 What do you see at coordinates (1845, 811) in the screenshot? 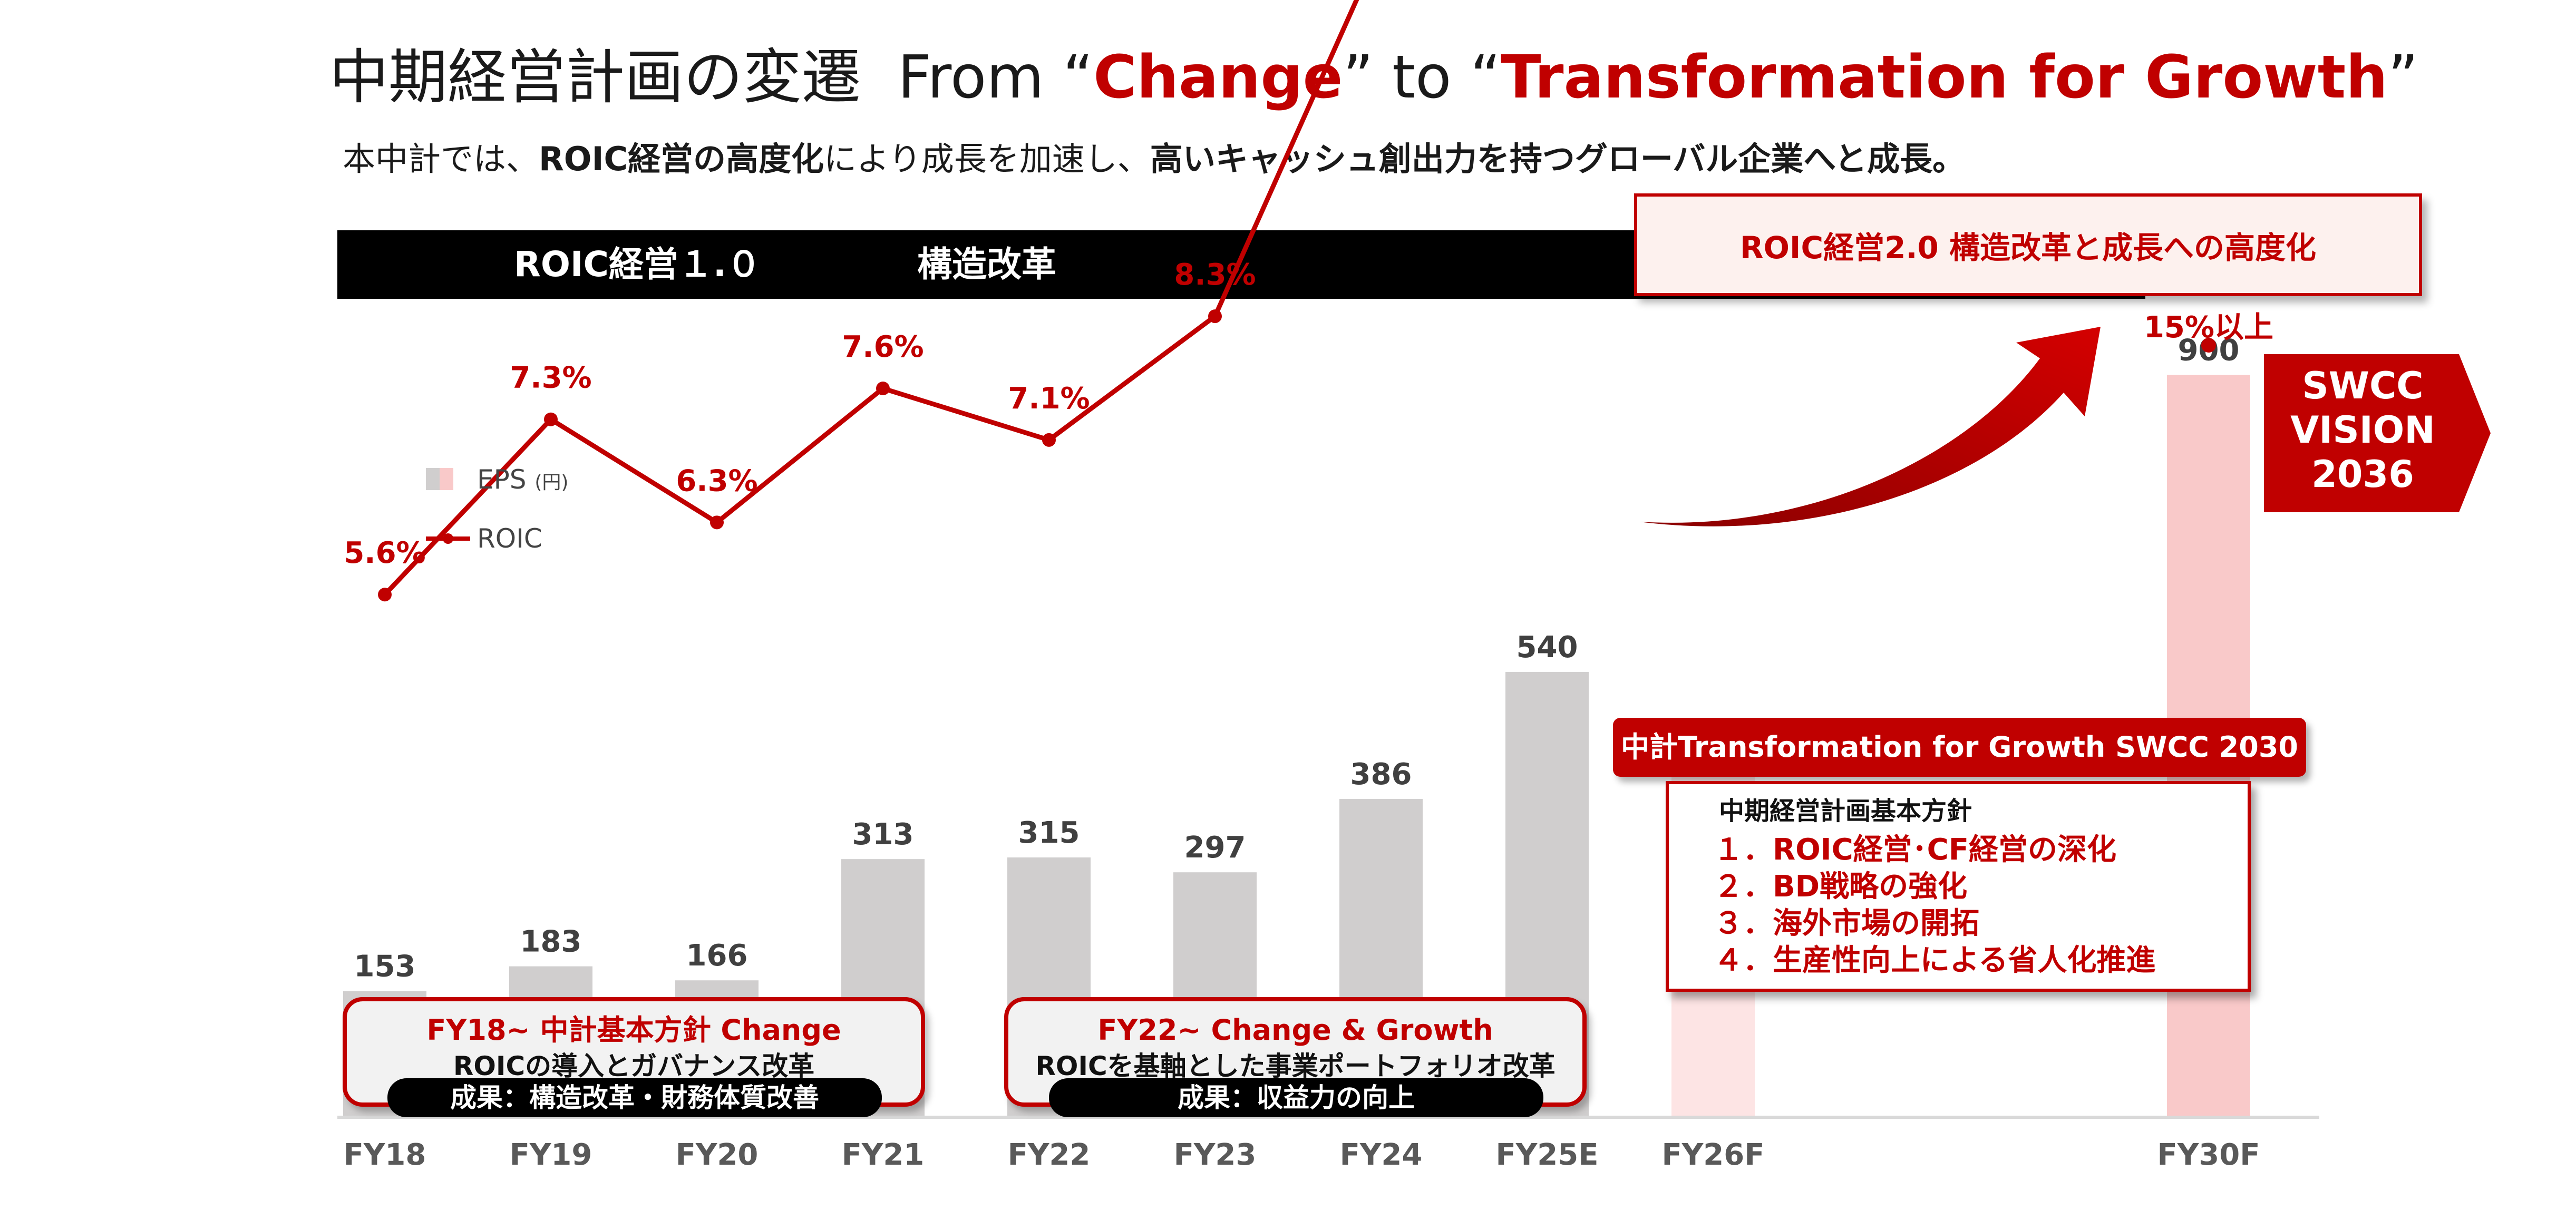
I see `policy-title: 中期経営計画基本方針` at bounding box center [1845, 811].